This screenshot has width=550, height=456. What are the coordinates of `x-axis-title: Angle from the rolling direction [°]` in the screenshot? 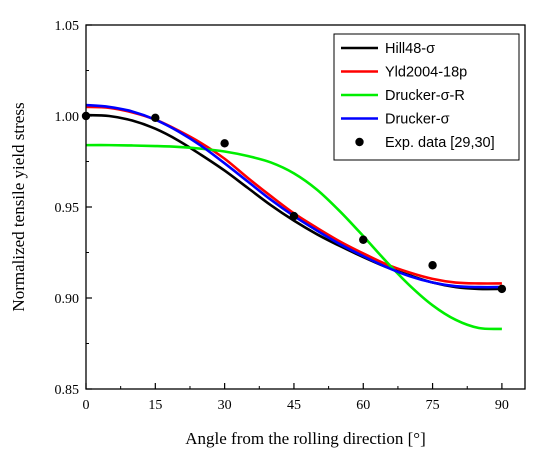 It's located at (305, 438).